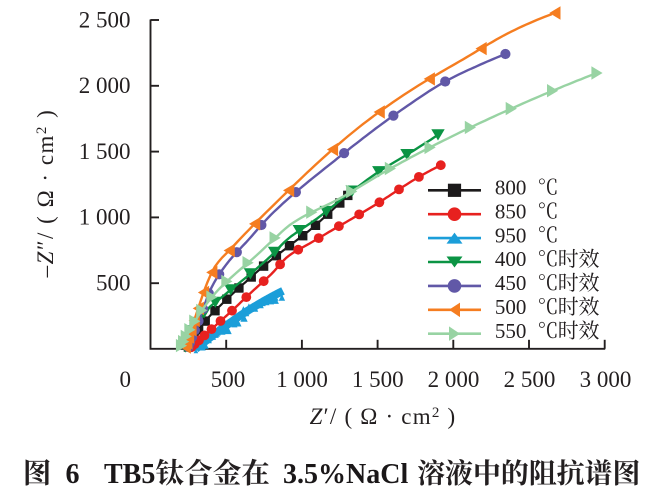 The height and width of the screenshot is (496, 666). Describe the element at coordinates (345, 474) in the screenshot. I see `svg-text: 3.5%NaCl` at that location.